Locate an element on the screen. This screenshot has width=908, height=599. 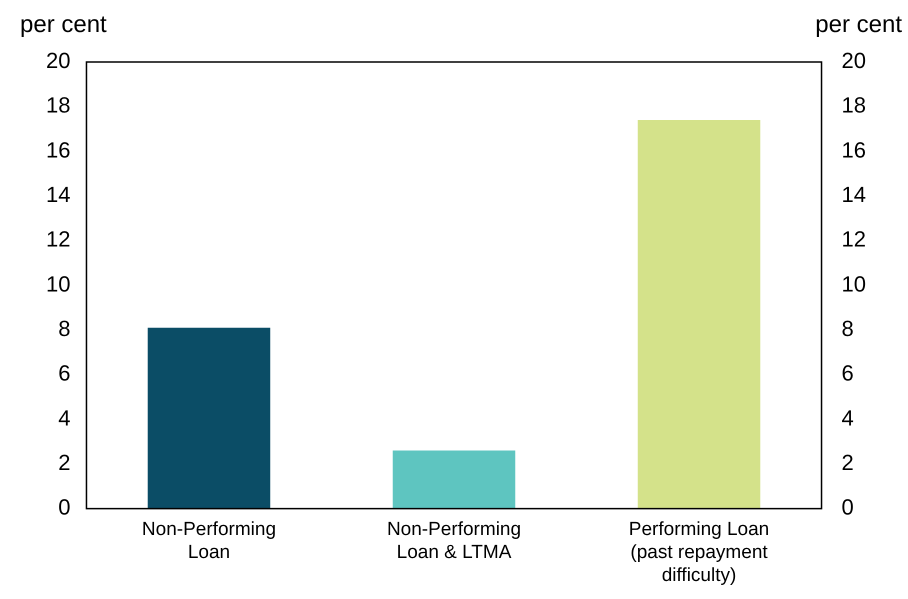
y-tick-label: 2 is located at coordinates (64, 463).